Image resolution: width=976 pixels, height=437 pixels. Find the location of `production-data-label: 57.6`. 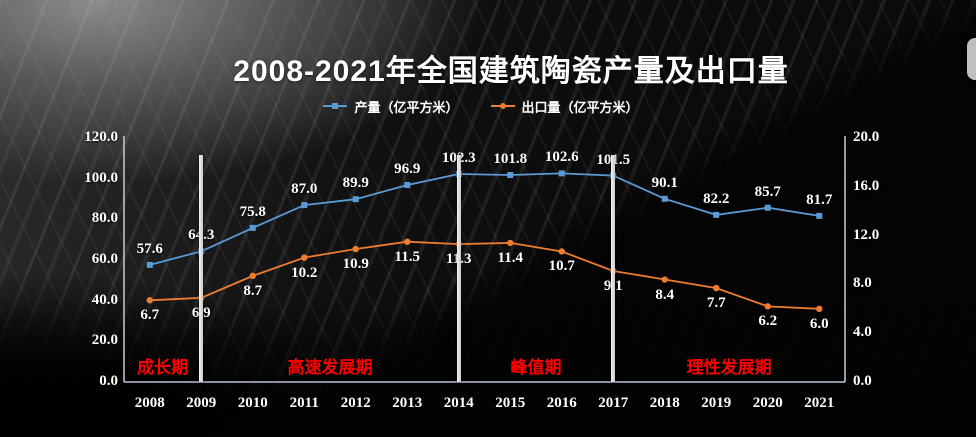

production-data-label: 57.6 is located at coordinates (149, 248).